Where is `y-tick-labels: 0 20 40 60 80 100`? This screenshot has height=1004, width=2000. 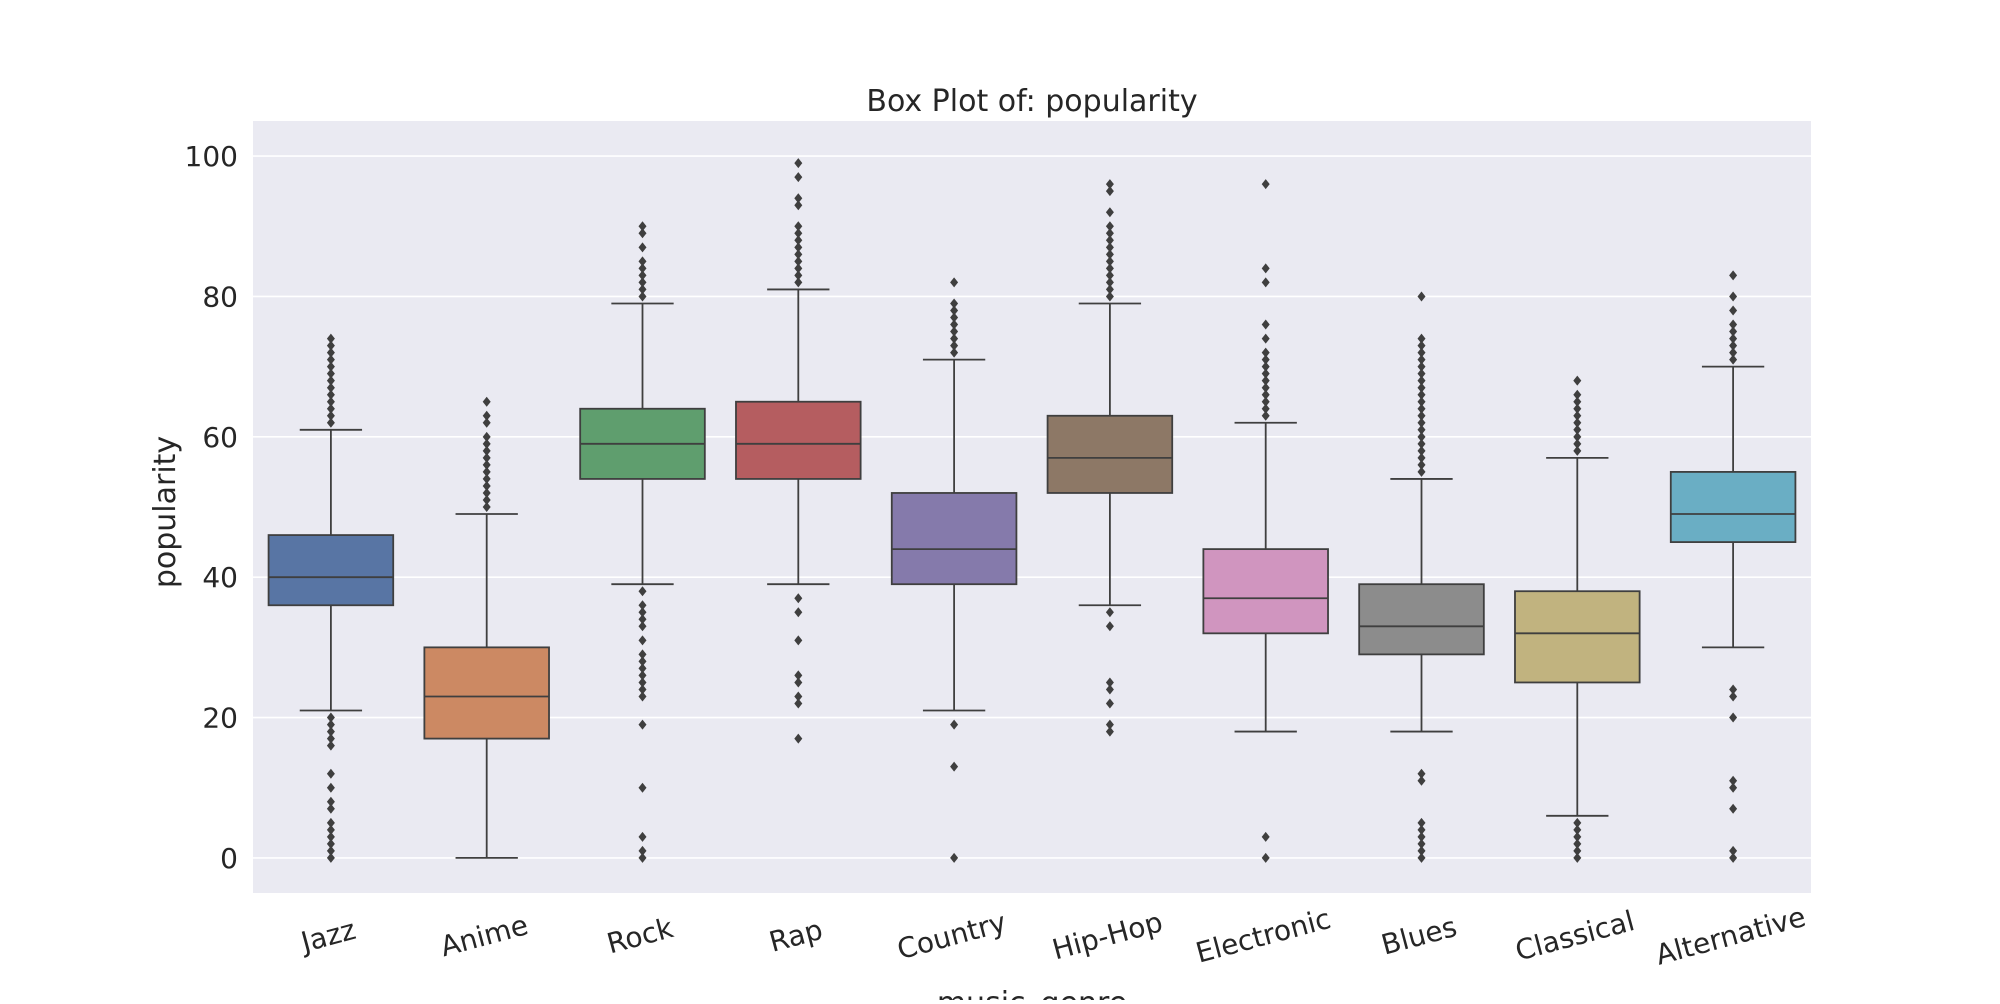
y-tick-labels: 0 20 40 60 80 100 is located at coordinates (211, 507).